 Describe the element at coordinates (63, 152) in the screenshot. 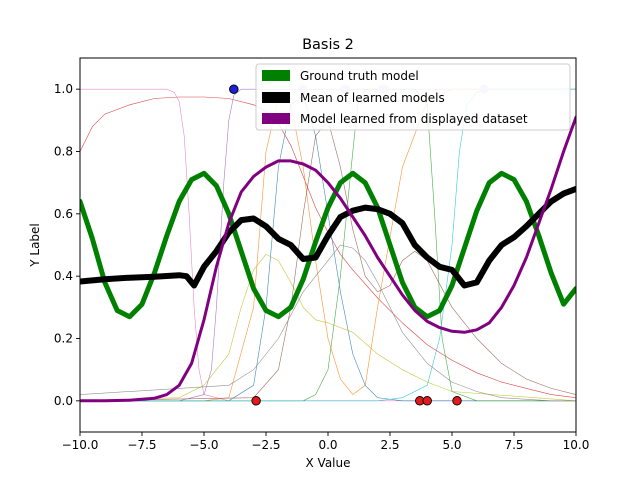

I see `y-tick-label: 0.8` at that location.